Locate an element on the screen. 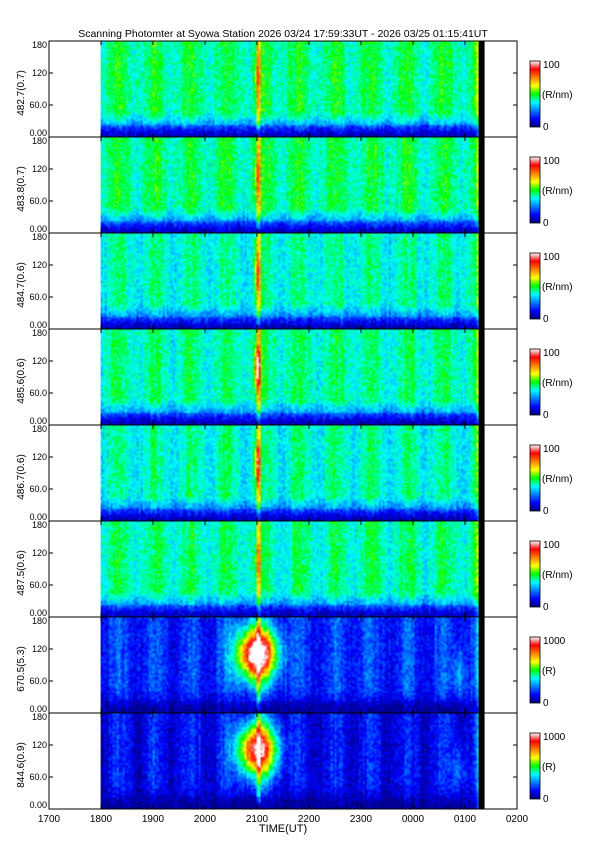  panel-3: 0.00 60.0 120 180 484.7(0.6) 100 (R/nm) 0 is located at coordinates (294, 281).